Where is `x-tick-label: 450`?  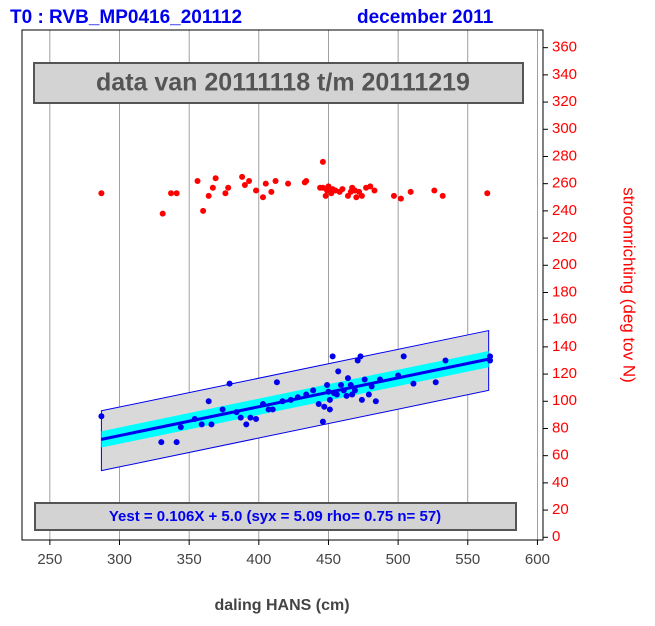
x-tick-label: 450 is located at coordinates (328, 559).